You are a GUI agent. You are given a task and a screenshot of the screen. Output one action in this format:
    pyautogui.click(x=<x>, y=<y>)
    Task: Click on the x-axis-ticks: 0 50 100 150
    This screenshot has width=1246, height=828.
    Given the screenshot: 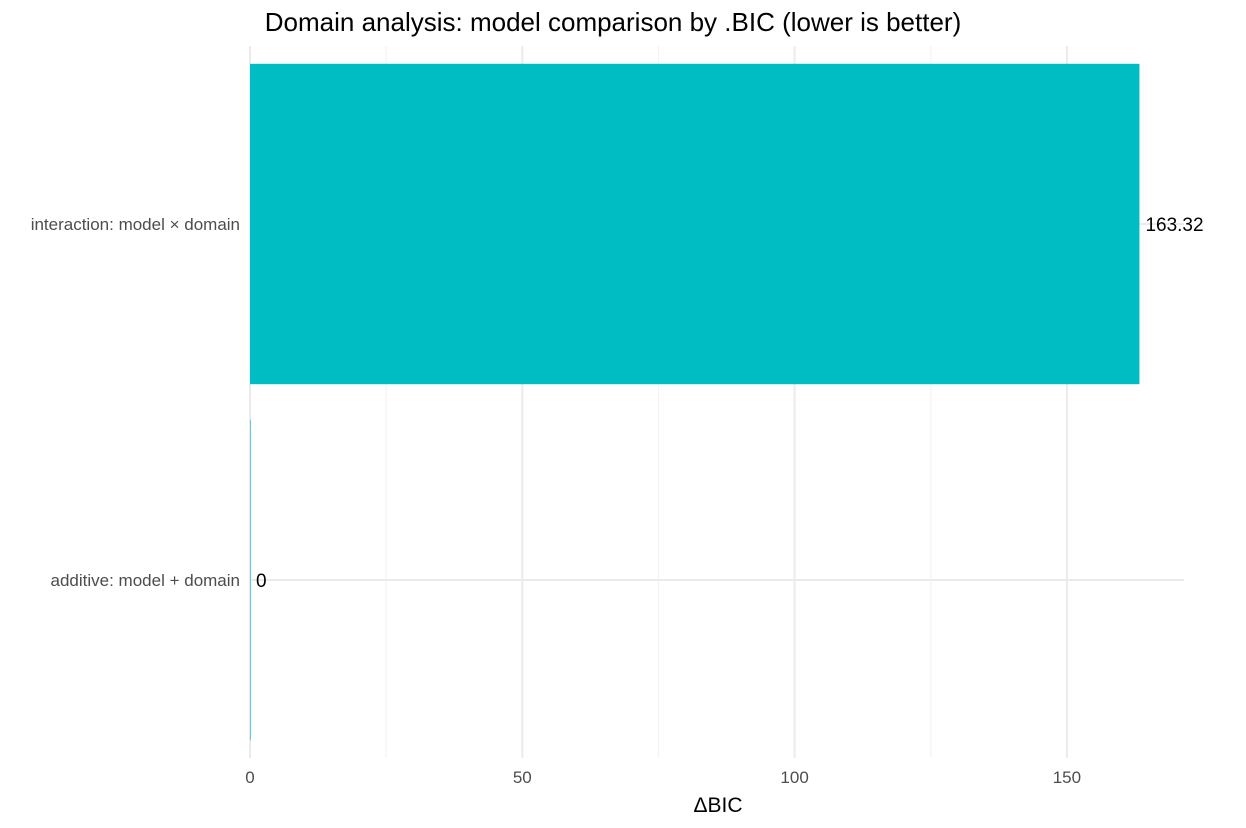 What is the action you would take?
    pyautogui.click(x=663, y=777)
    